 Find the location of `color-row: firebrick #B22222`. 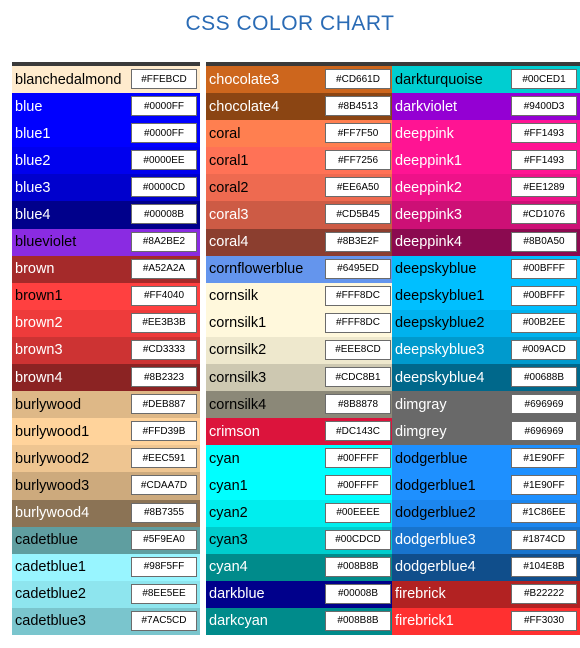

color-row: firebrick #B22222 is located at coordinates (486, 594).